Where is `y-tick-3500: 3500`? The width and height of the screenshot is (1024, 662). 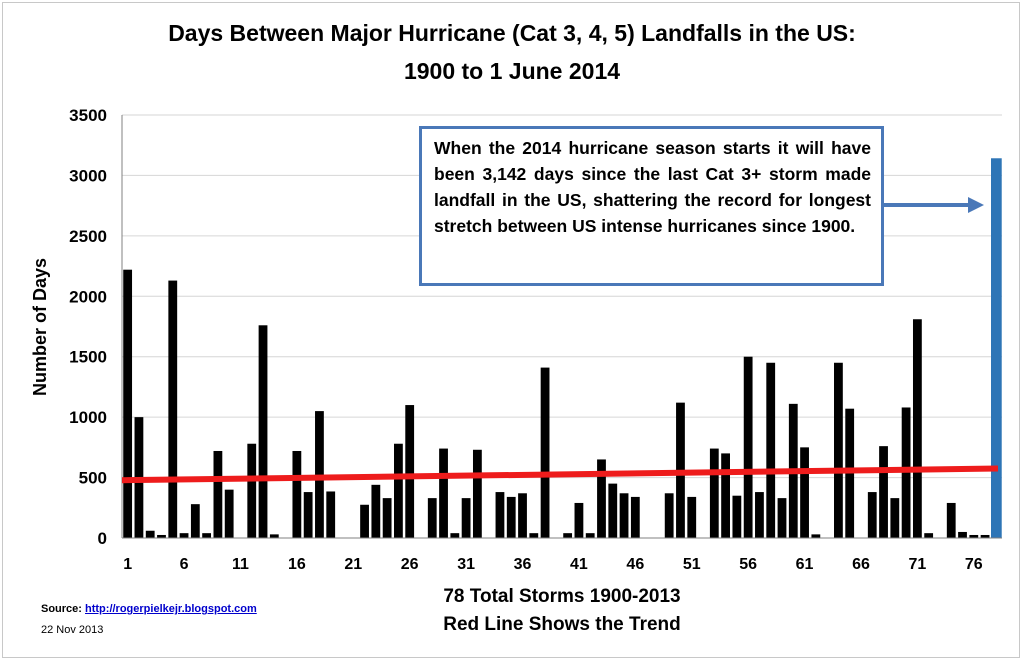
y-tick-3500: 3500 is located at coordinates (88, 115).